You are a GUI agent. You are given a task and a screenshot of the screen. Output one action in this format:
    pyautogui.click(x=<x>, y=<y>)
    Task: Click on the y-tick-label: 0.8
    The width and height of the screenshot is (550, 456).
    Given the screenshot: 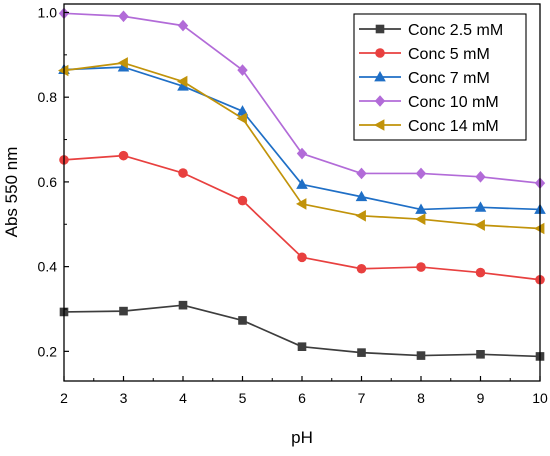 What is the action you would take?
    pyautogui.click(x=48, y=97)
    